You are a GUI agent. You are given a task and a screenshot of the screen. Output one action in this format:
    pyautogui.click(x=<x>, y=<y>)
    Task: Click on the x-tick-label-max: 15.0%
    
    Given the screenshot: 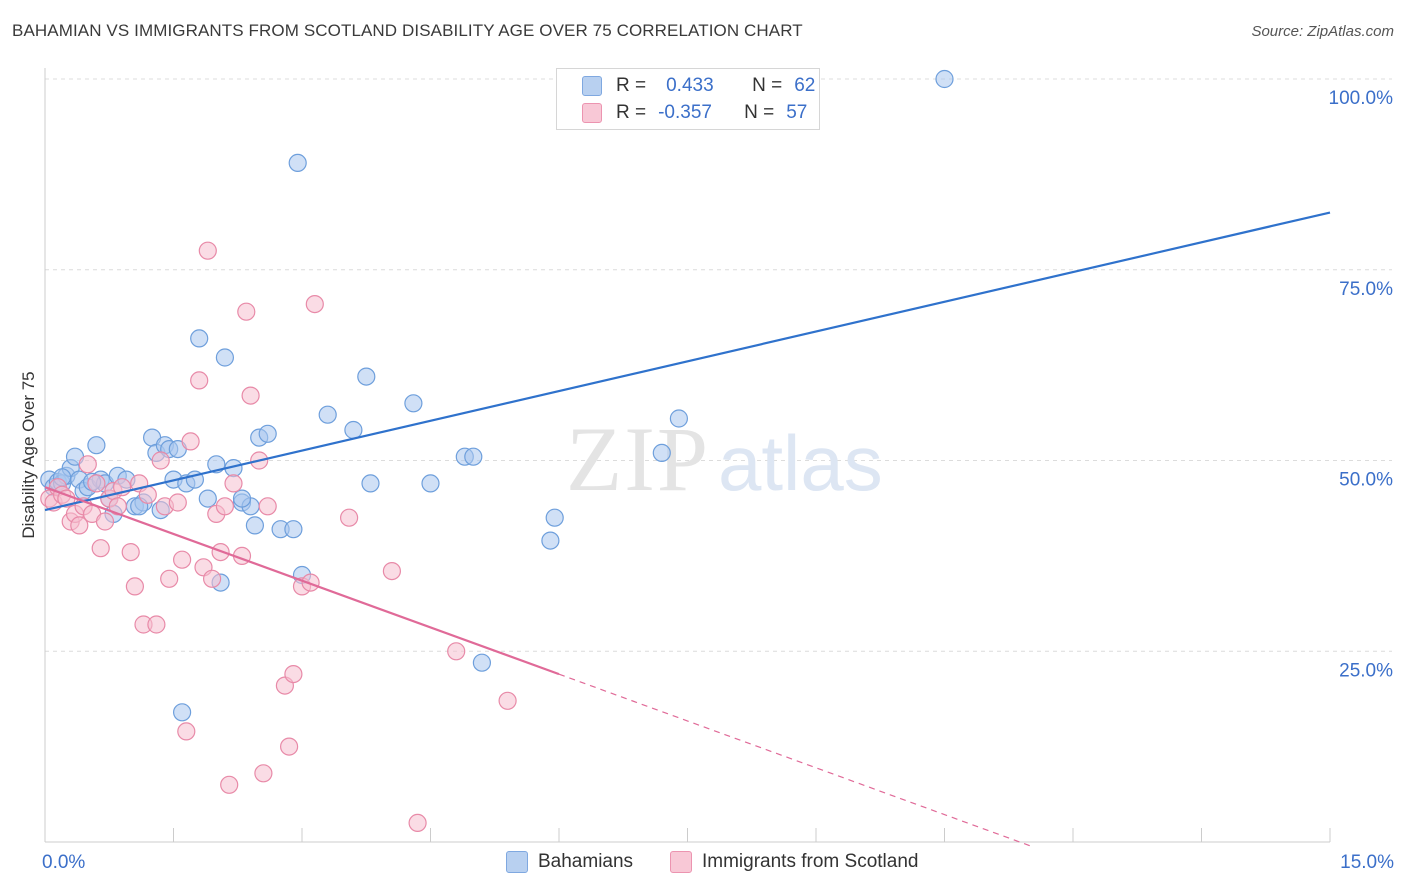 What is the action you would take?
    pyautogui.click(x=1367, y=862)
    